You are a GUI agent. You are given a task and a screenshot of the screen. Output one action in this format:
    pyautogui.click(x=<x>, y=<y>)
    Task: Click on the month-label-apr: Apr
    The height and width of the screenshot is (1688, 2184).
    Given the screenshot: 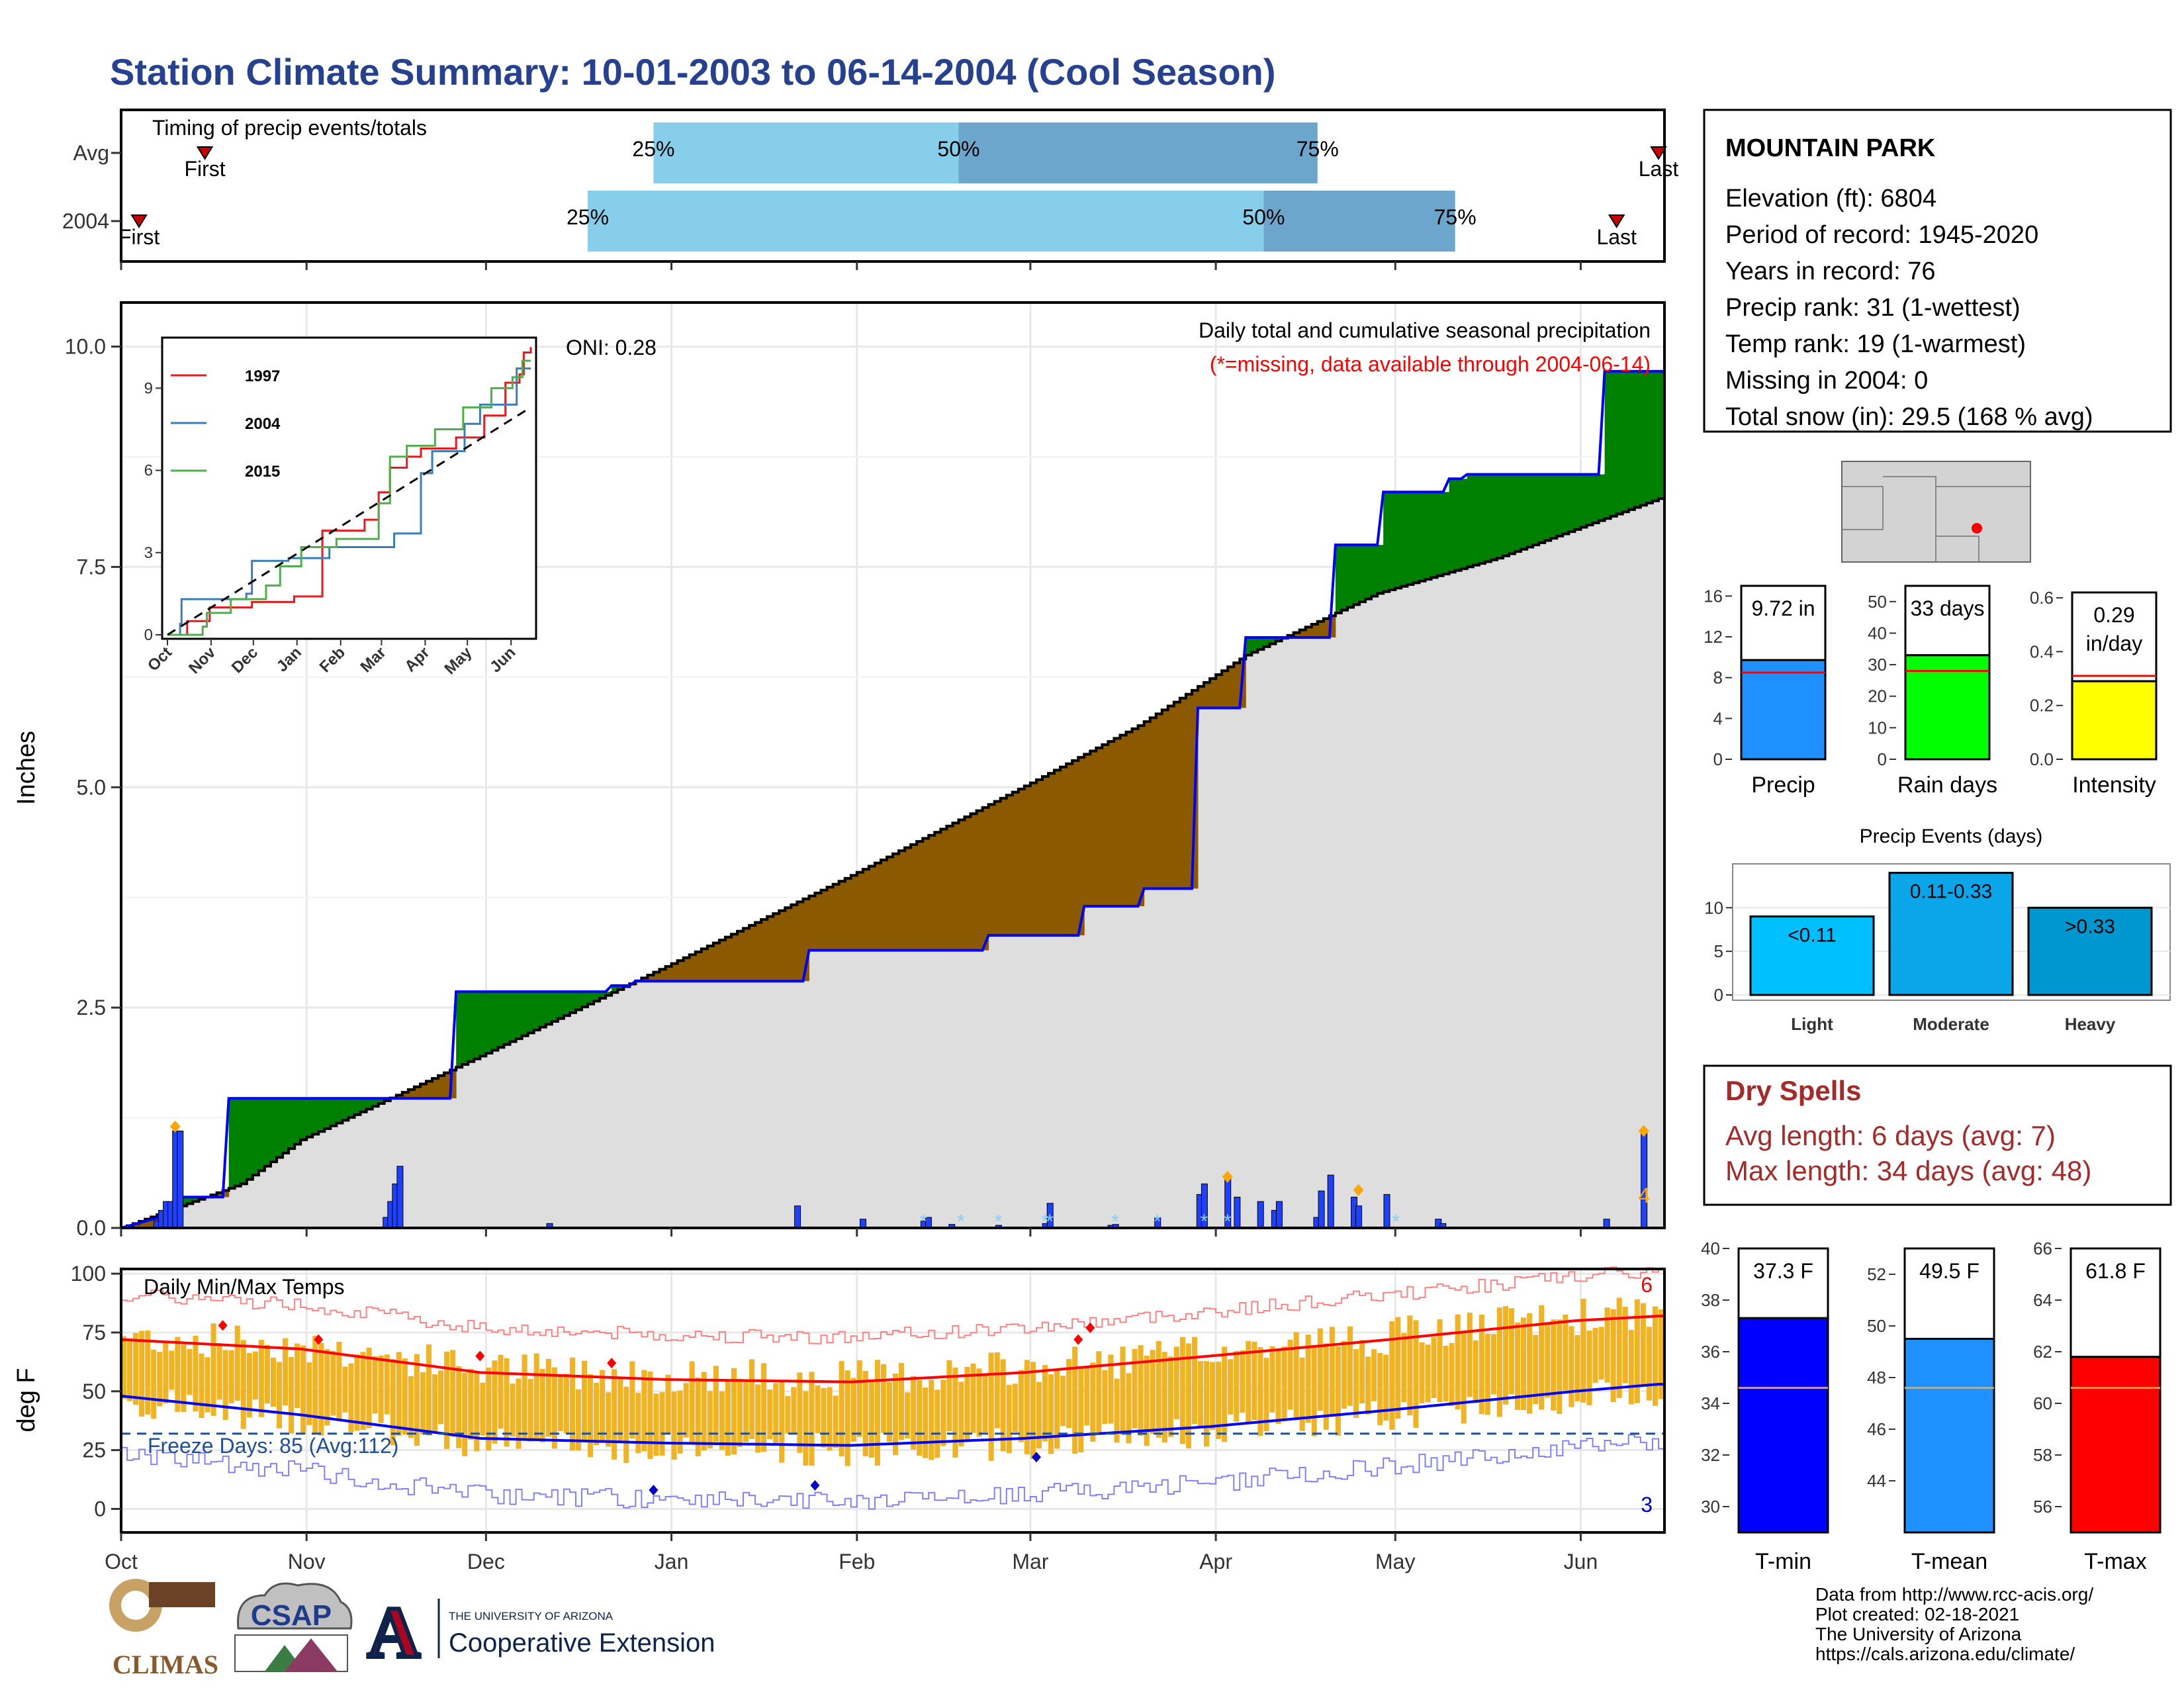 What is the action you would take?
    pyautogui.click(x=1215, y=1561)
    